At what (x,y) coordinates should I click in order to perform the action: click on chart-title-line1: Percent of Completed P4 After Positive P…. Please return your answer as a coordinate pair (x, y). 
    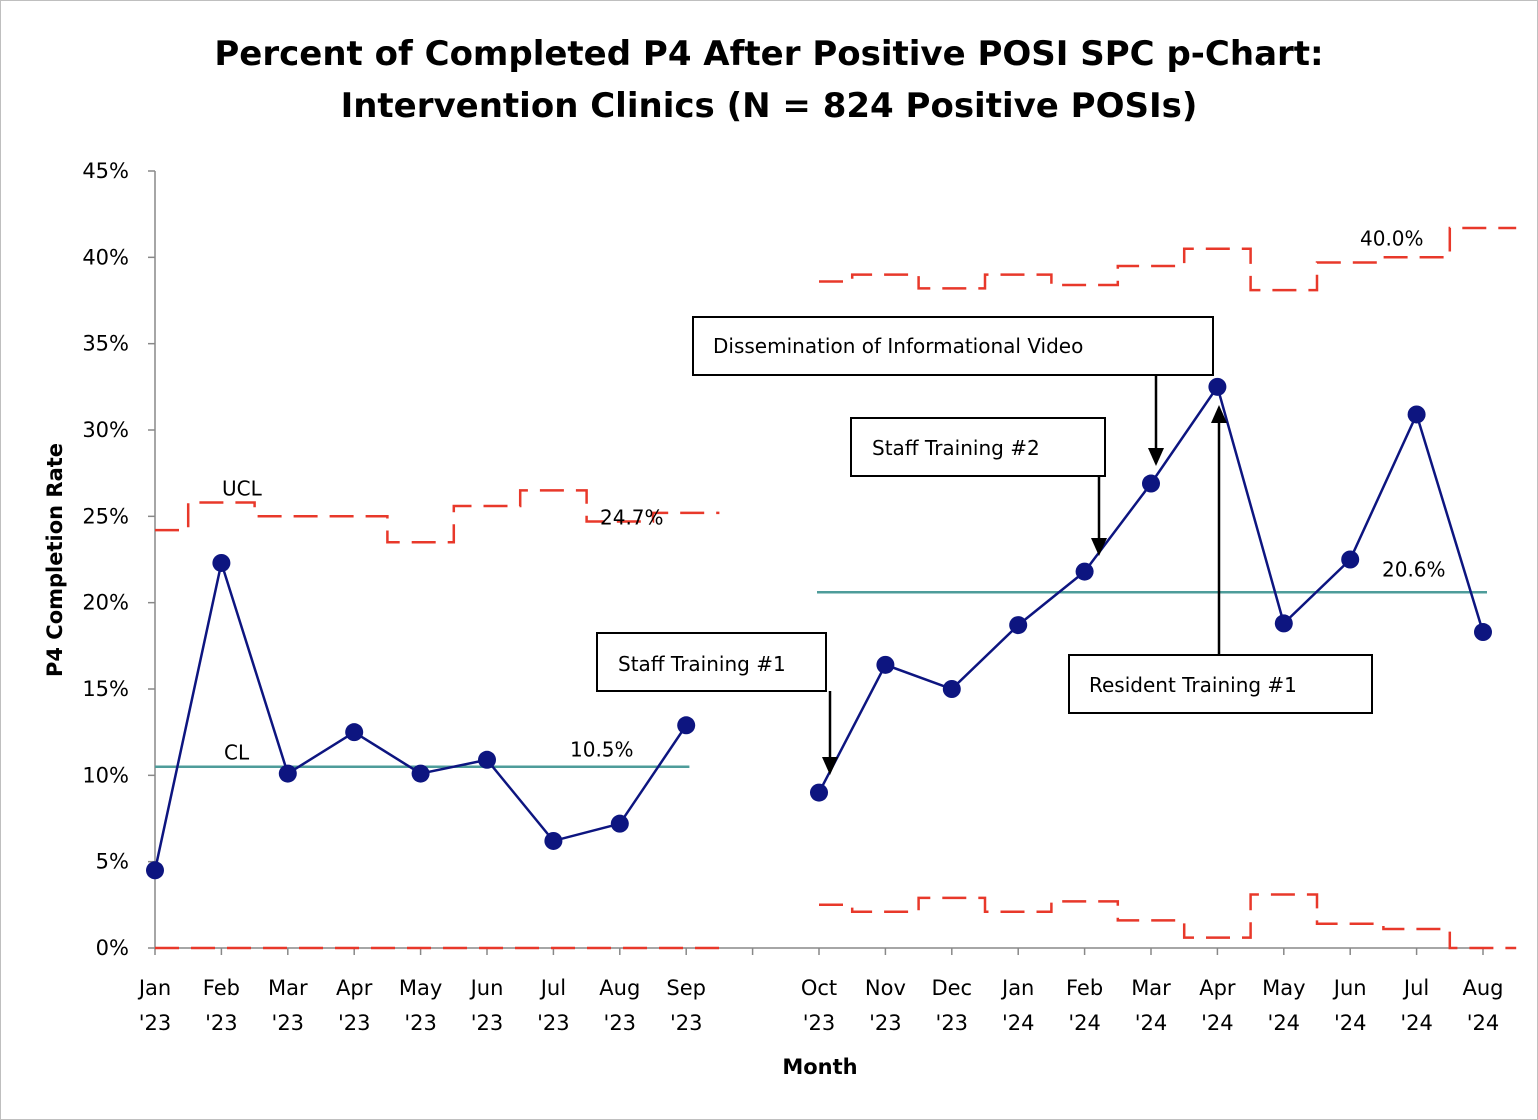
    Looking at the image, I should click on (769, 54).